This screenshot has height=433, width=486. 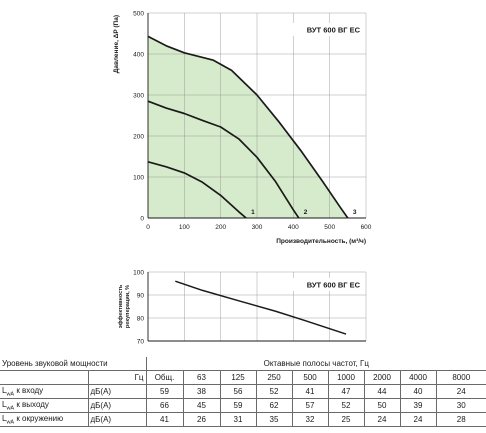 I want to click on table-cell: 44, so click(x=382, y=391).